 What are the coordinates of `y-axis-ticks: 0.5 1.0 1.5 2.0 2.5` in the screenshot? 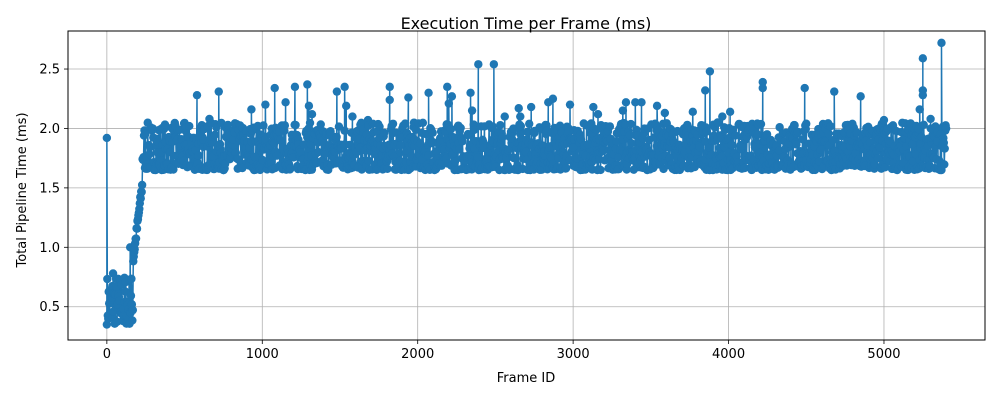 It's located at (53, 189).